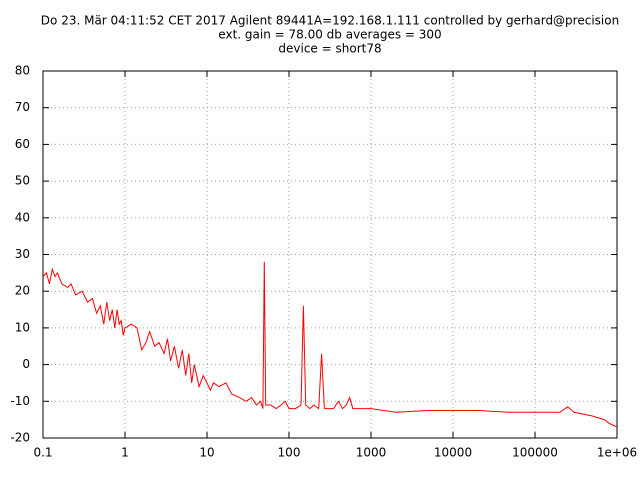  What do you see at coordinates (371, 453) in the screenshot?
I see `x-tick-label: 1000` at bounding box center [371, 453].